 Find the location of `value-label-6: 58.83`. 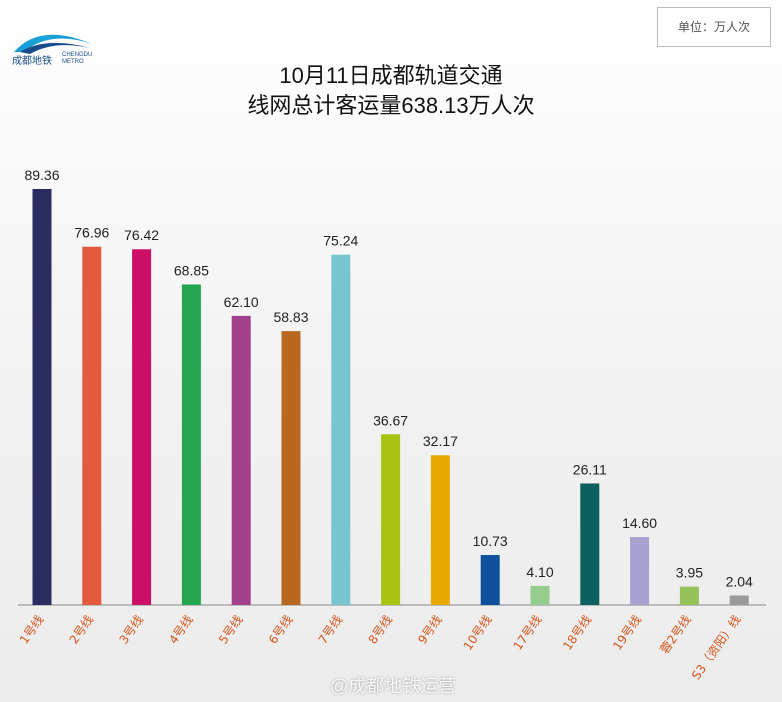

value-label-6: 58.83 is located at coordinates (290, 317).